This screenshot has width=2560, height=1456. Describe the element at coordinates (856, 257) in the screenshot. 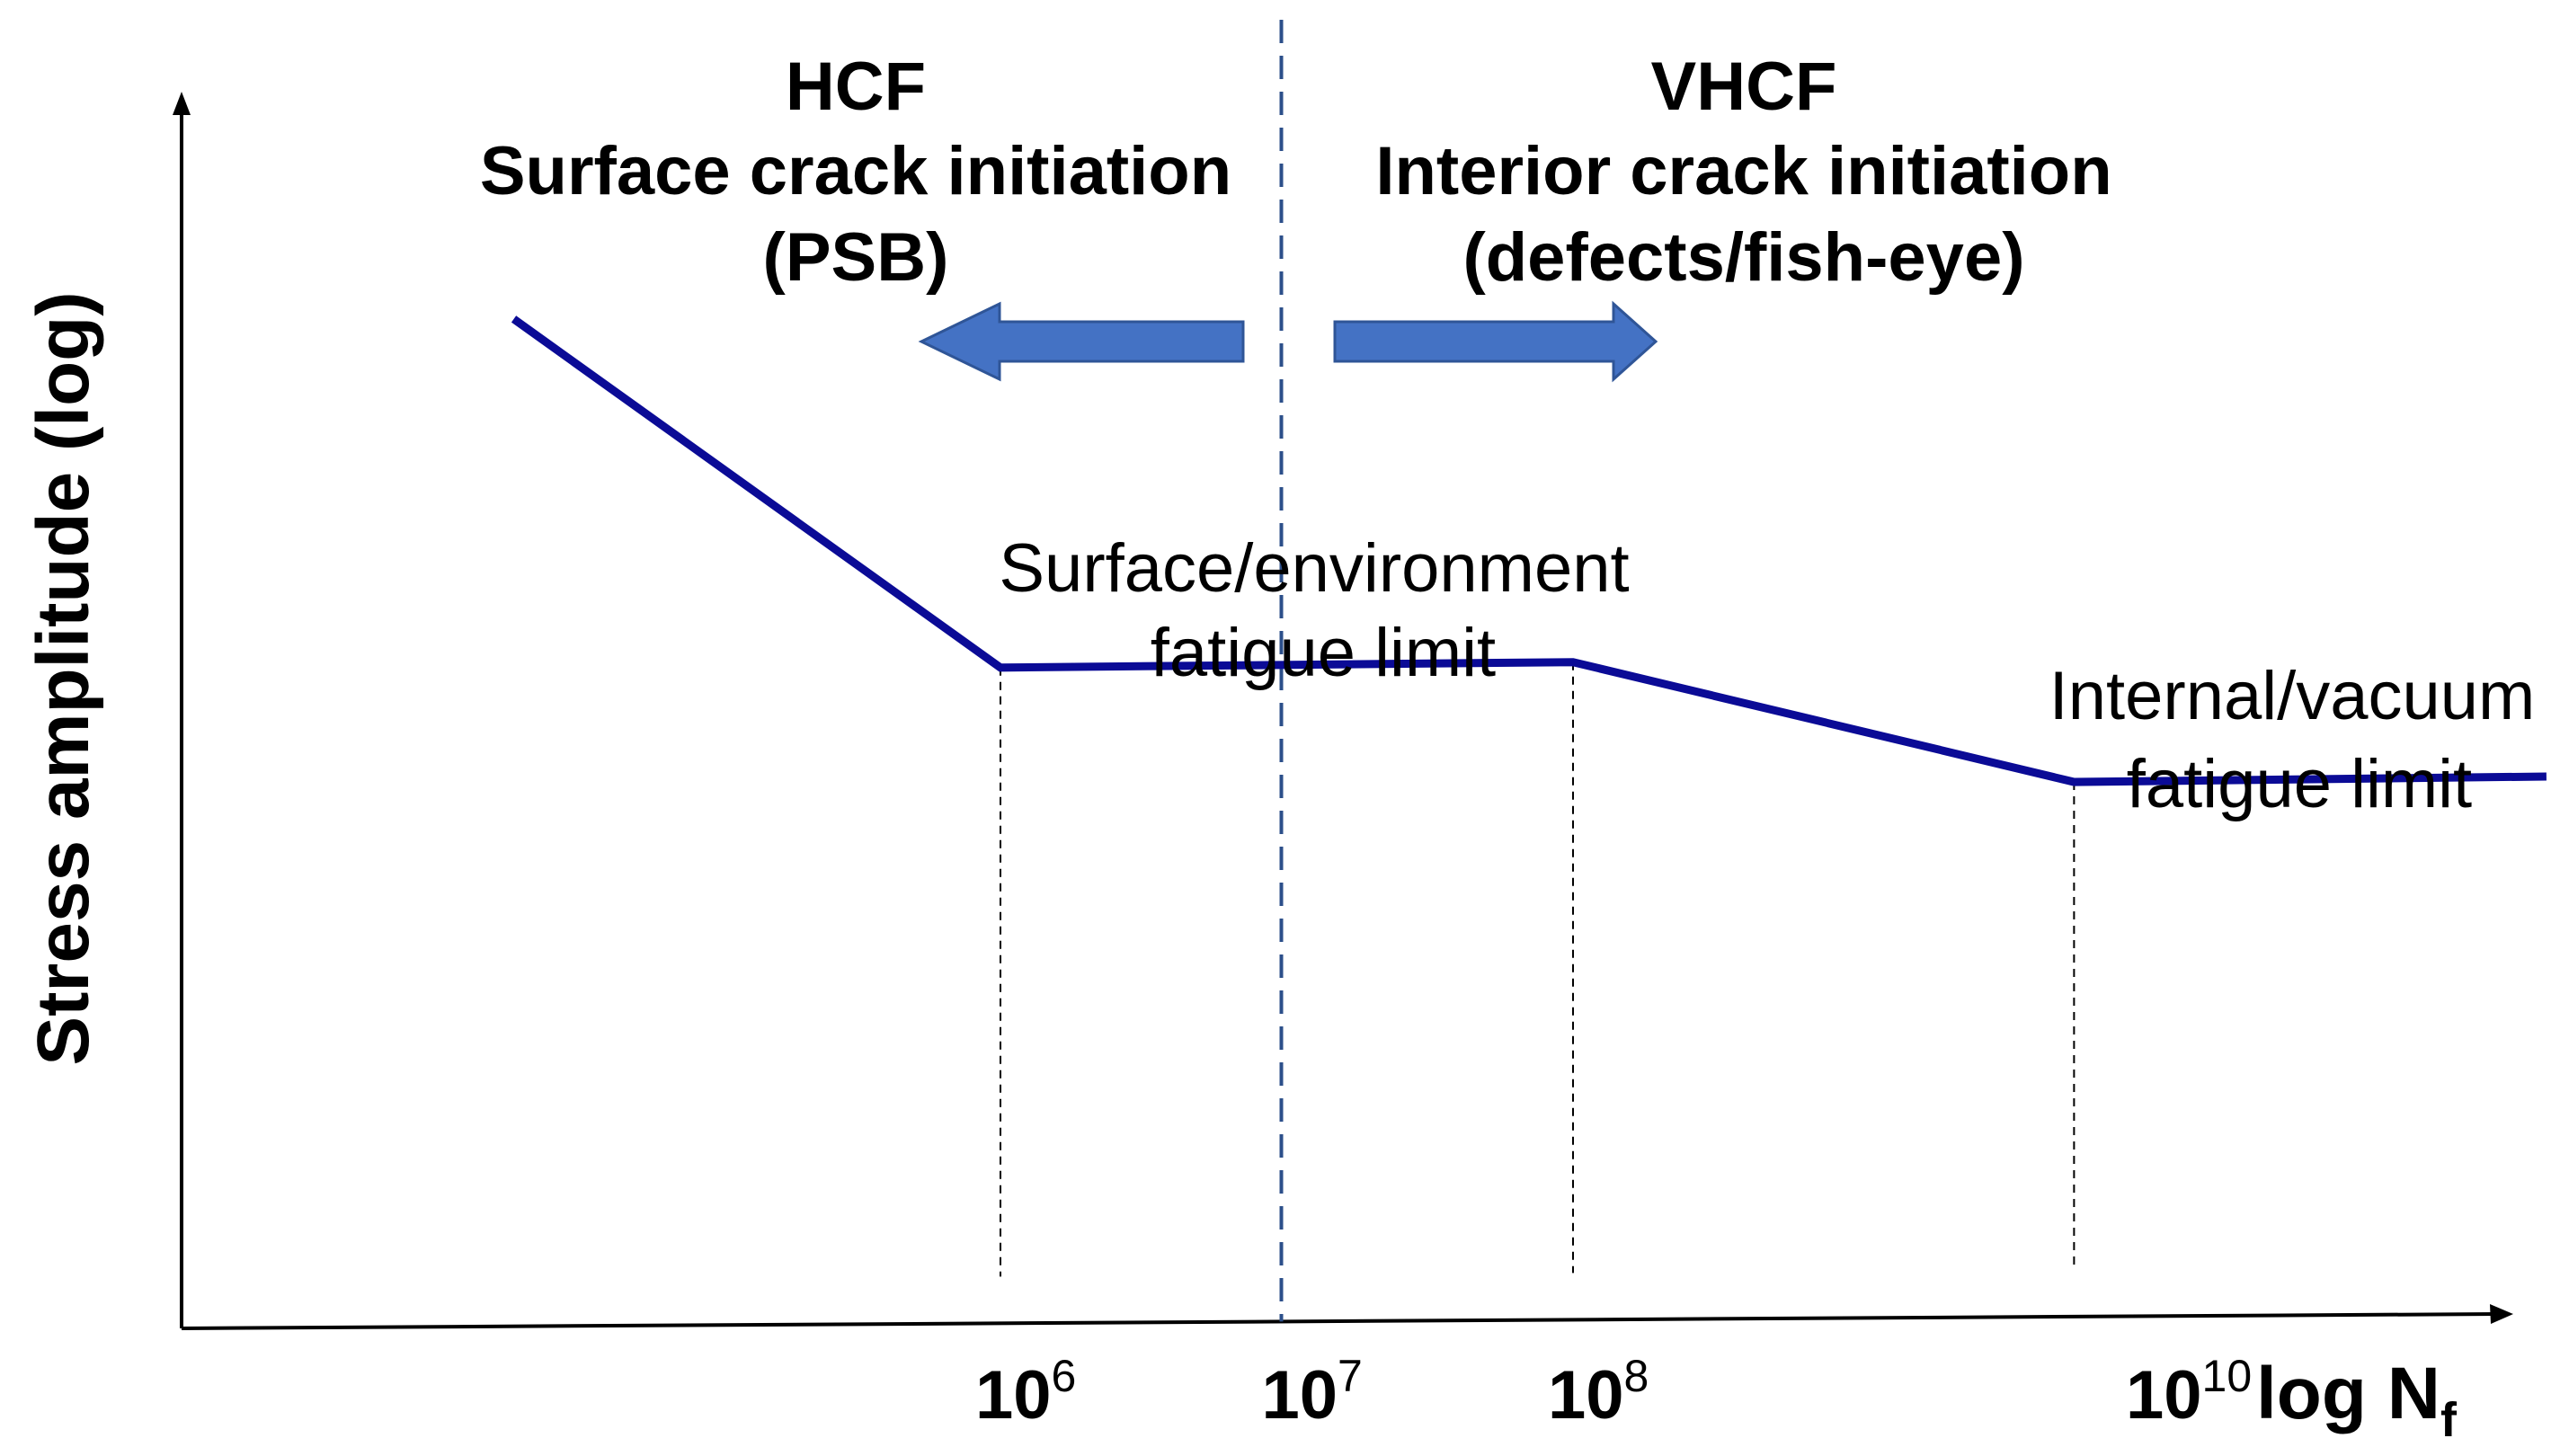

I see `hcf-mechanism: (PSB)` at that location.